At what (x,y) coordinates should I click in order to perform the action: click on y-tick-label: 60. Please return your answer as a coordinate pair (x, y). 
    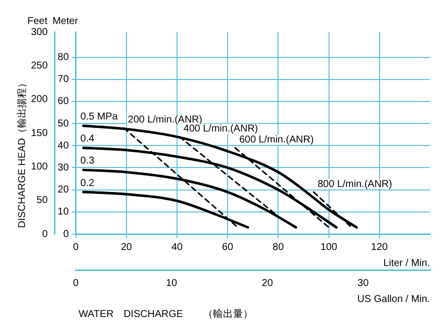
    Looking at the image, I should click on (64, 102).